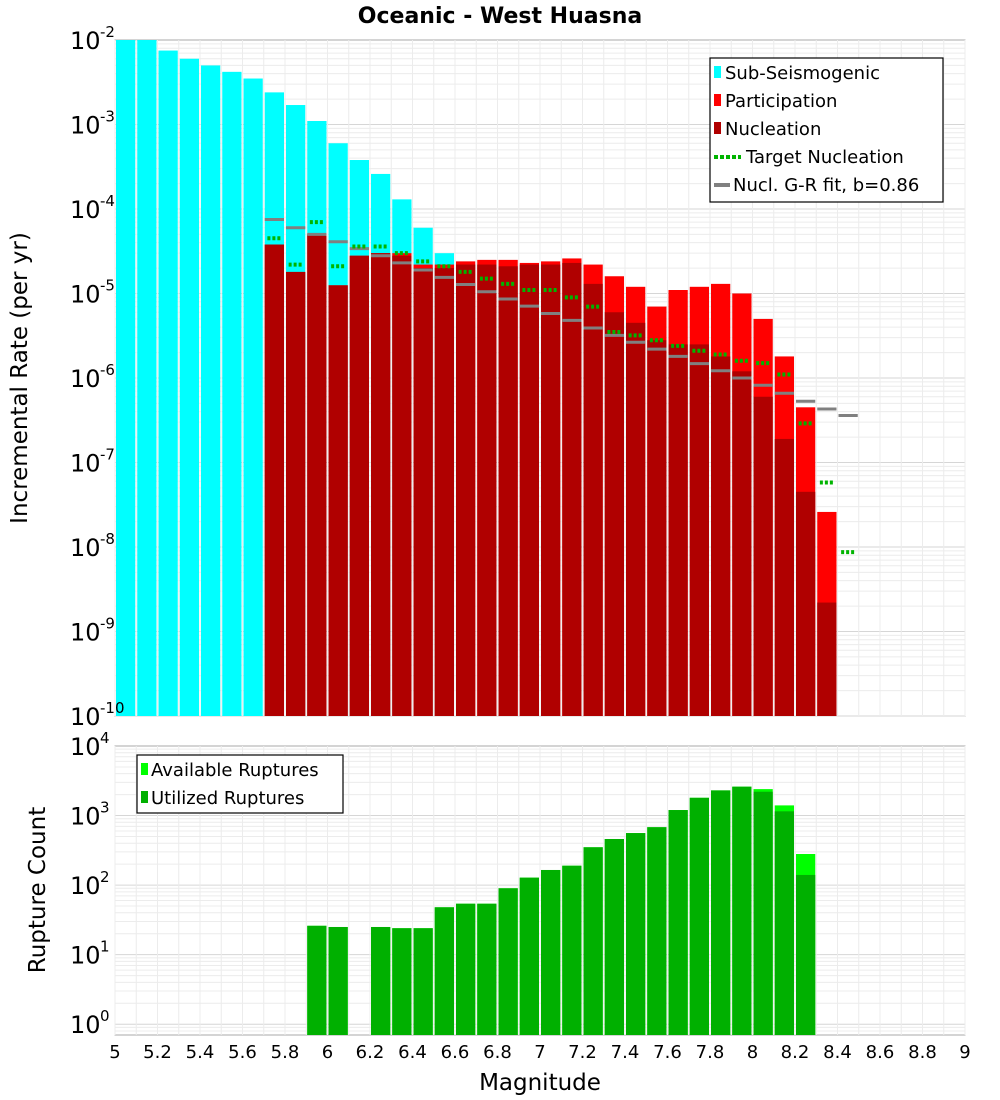  What do you see at coordinates (242, 1052) in the screenshot?
I see `x-tick-label: 5.6` at bounding box center [242, 1052].